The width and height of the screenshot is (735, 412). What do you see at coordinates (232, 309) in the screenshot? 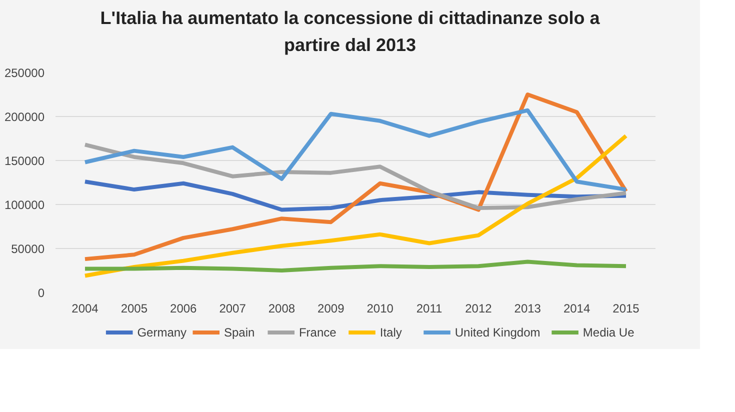
I see `x-tick-label: 2007` at bounding box center [232, 309].